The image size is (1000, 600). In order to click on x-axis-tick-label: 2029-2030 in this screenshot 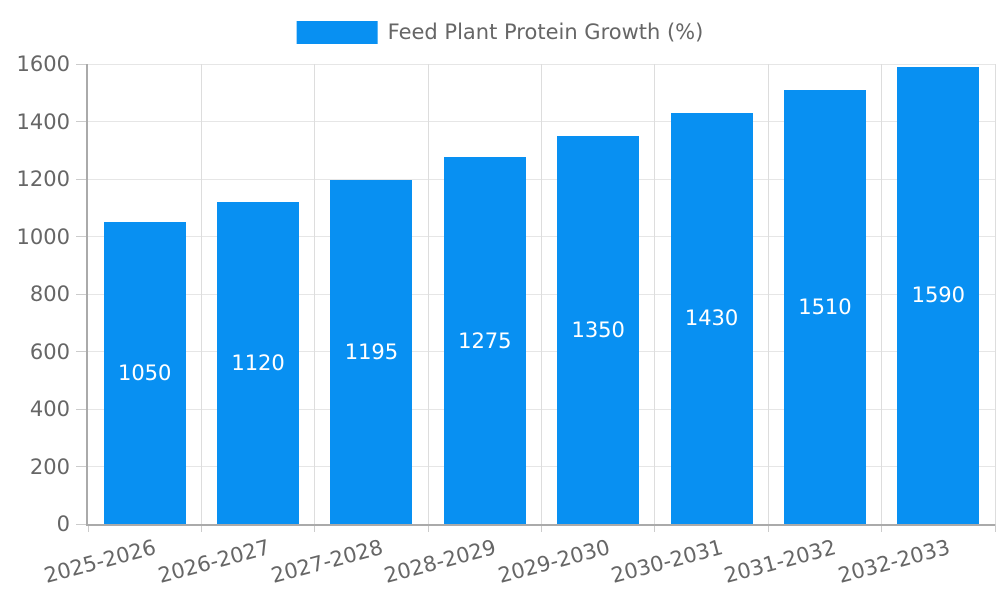, I will do `click(554, 561)`.